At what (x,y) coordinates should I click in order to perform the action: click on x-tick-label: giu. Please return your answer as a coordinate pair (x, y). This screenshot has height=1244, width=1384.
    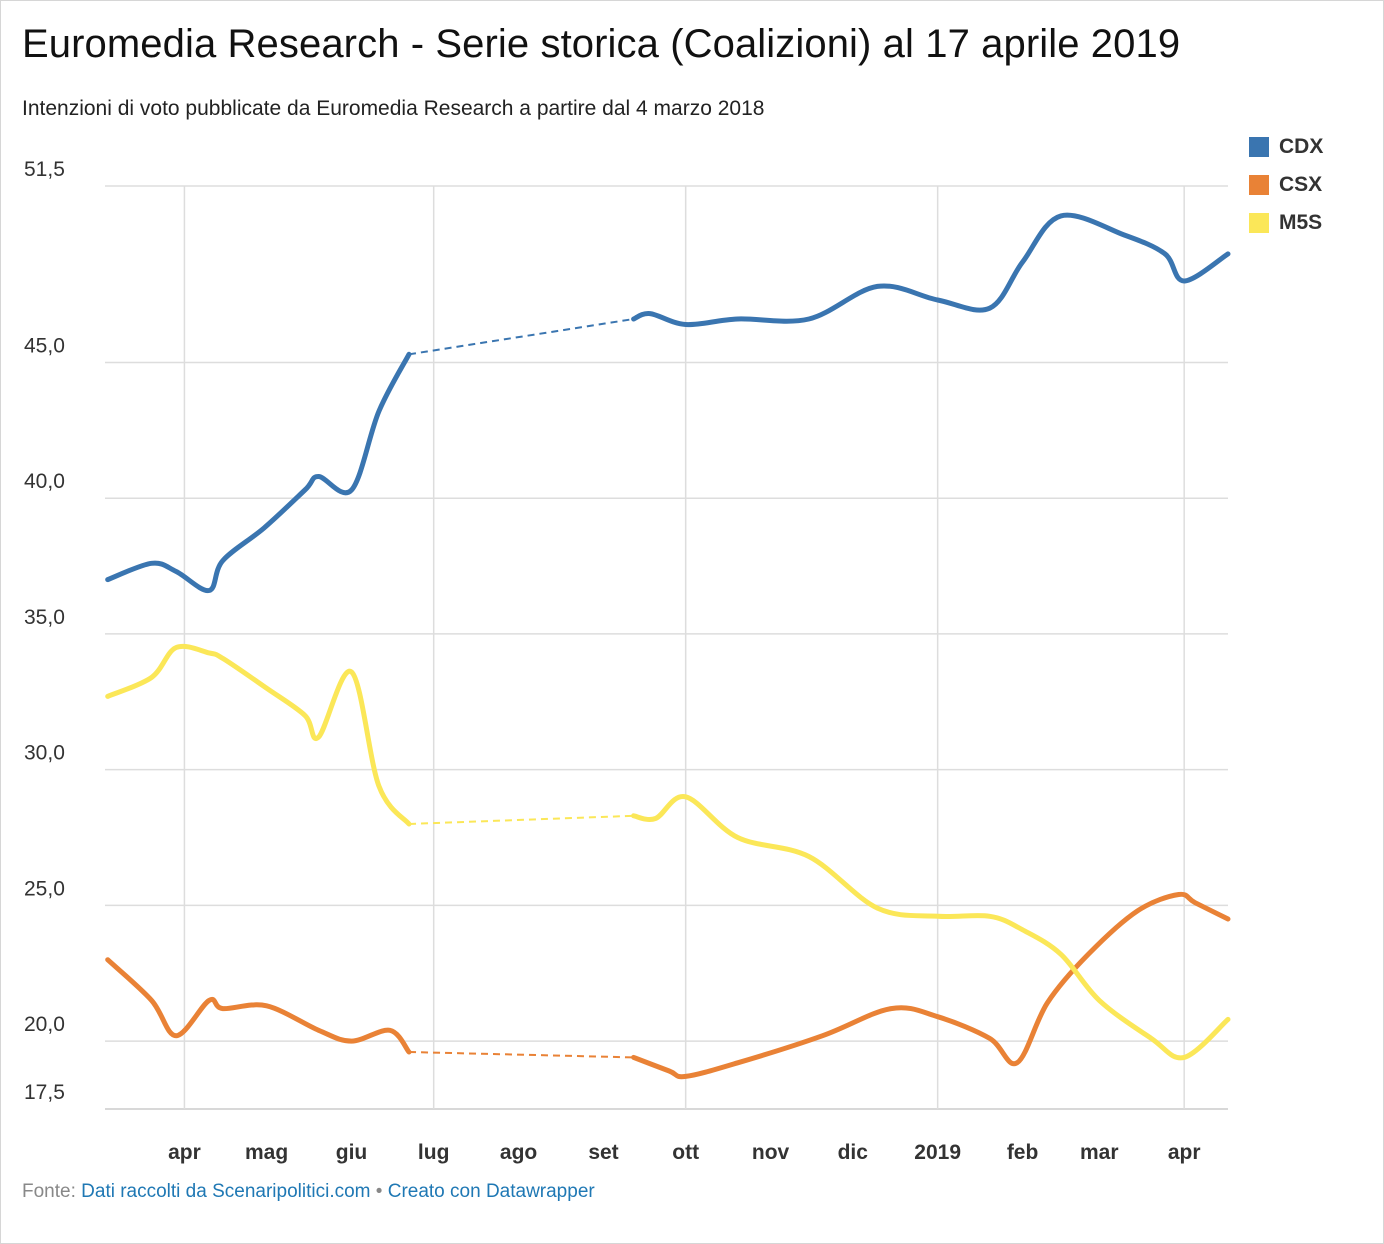
    Looking at the image, I should click on (352, 1152).